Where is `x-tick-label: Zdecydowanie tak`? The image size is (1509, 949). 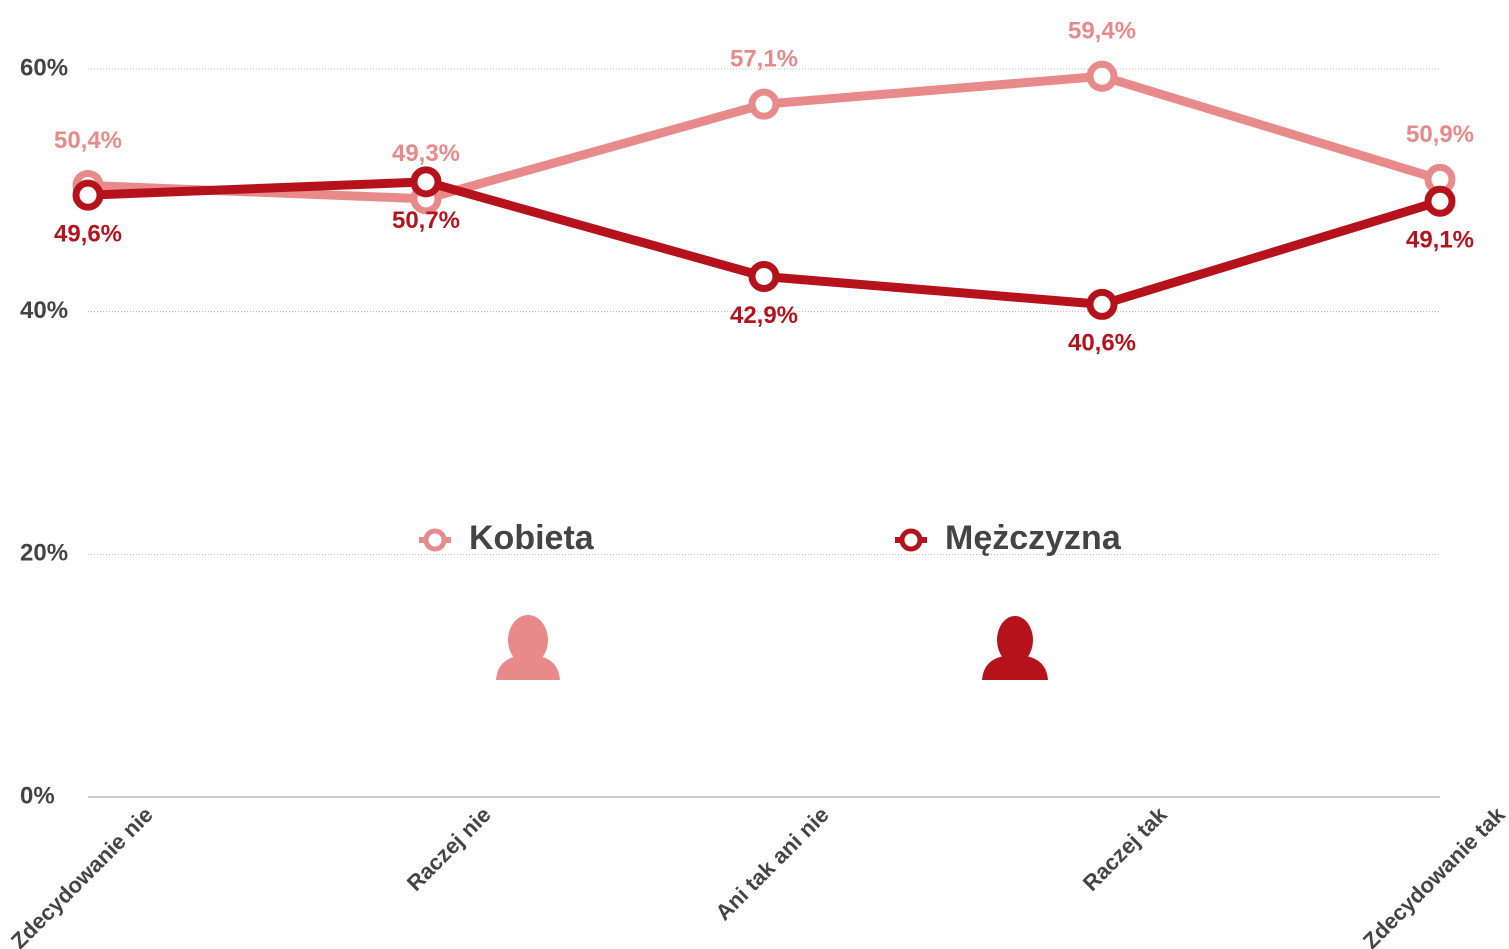 x-tick-label: Zdecydowanie tak is located at coordinates (1433, 875).